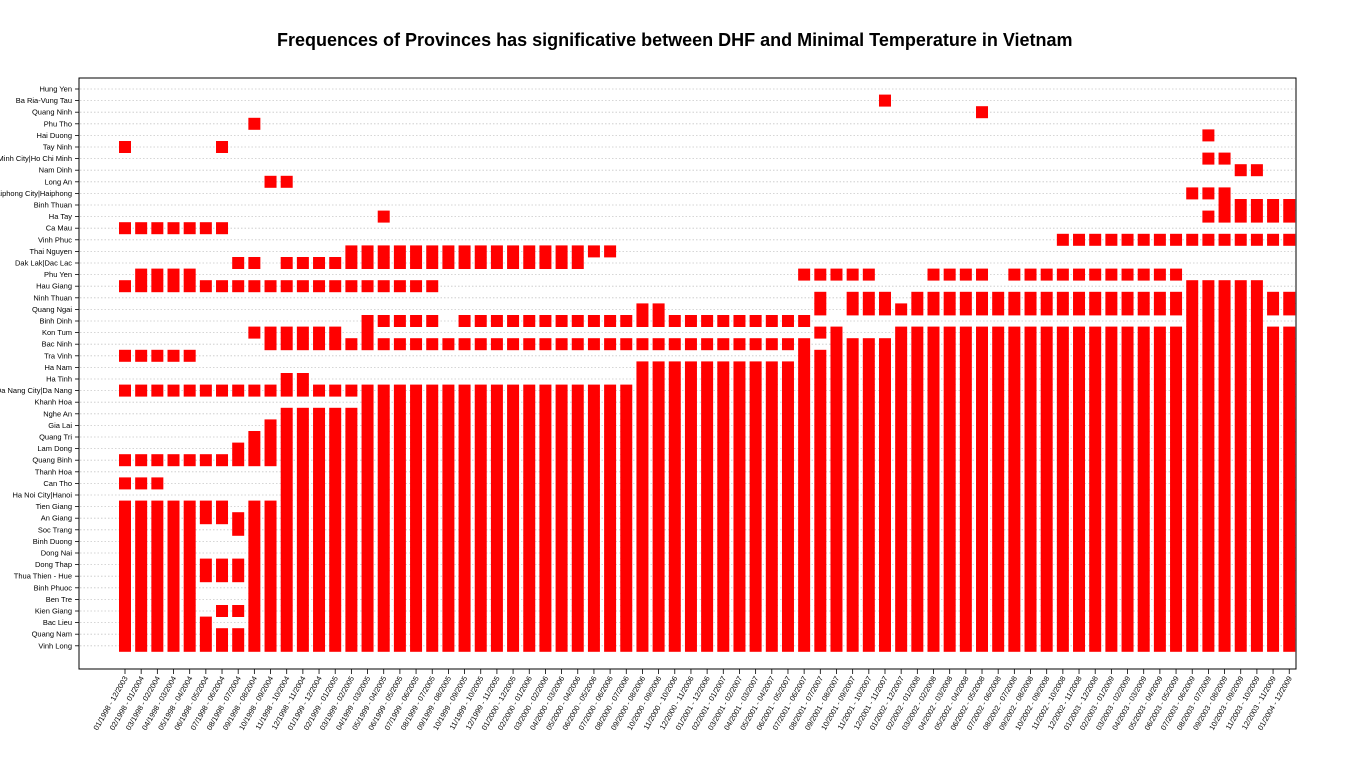 This screenshot has width=1366, height=768. I want to click on y-tick-label: Tien Giang, so click(54, 506).